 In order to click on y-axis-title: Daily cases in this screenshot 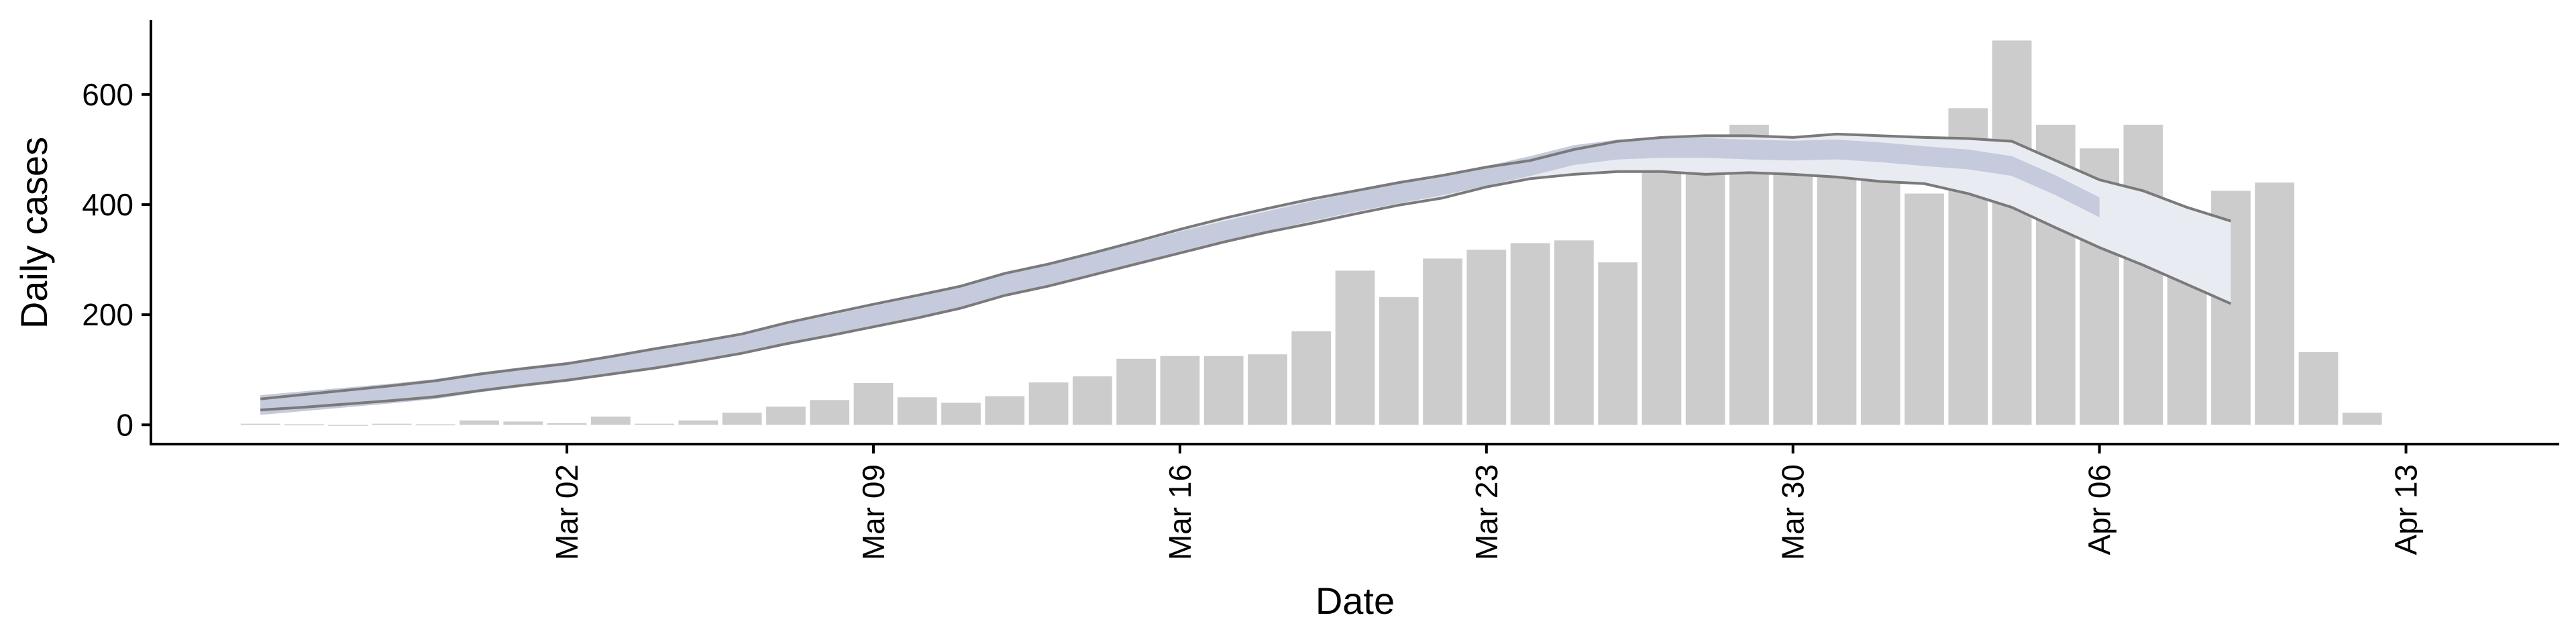, I will do `click(34, 233)`.